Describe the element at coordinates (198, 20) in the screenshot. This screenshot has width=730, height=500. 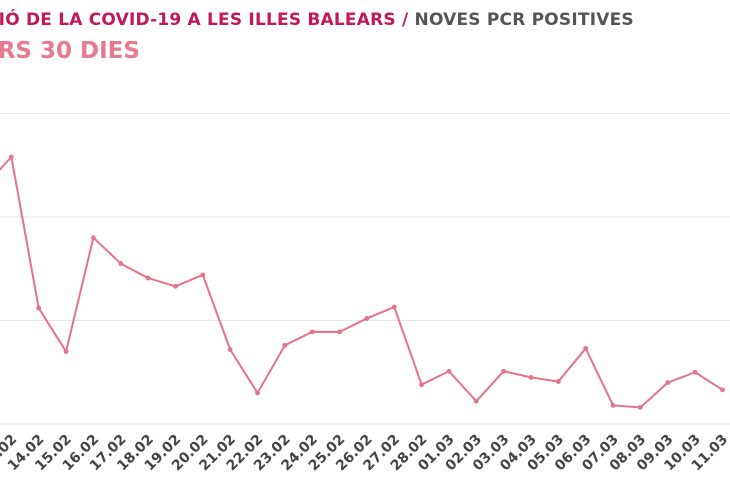
I see `chart-title-main: CIÓ DE LA COVID-19 A LES ILLES BALEARS` at that location.